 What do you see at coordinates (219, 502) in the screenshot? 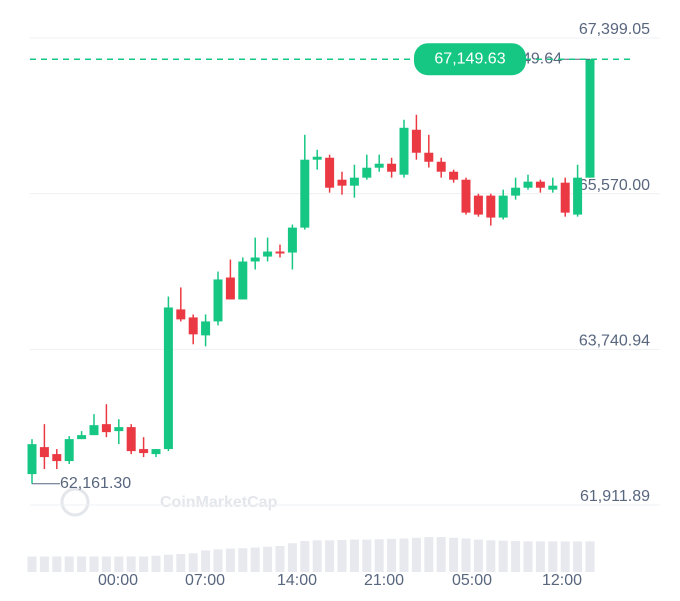
I see `watermark: CoinMarketCap` at bounding box center [219, 502].